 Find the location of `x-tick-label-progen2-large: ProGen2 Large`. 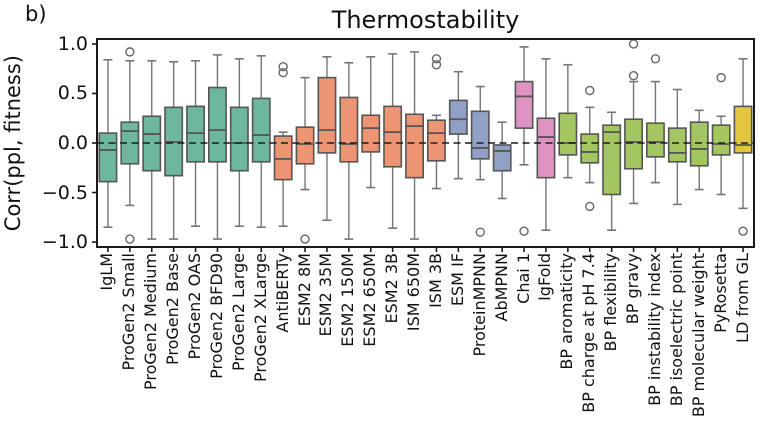

x-tick-label-progen2-large: ProGen2 Large is located at coordinates (238, 312).